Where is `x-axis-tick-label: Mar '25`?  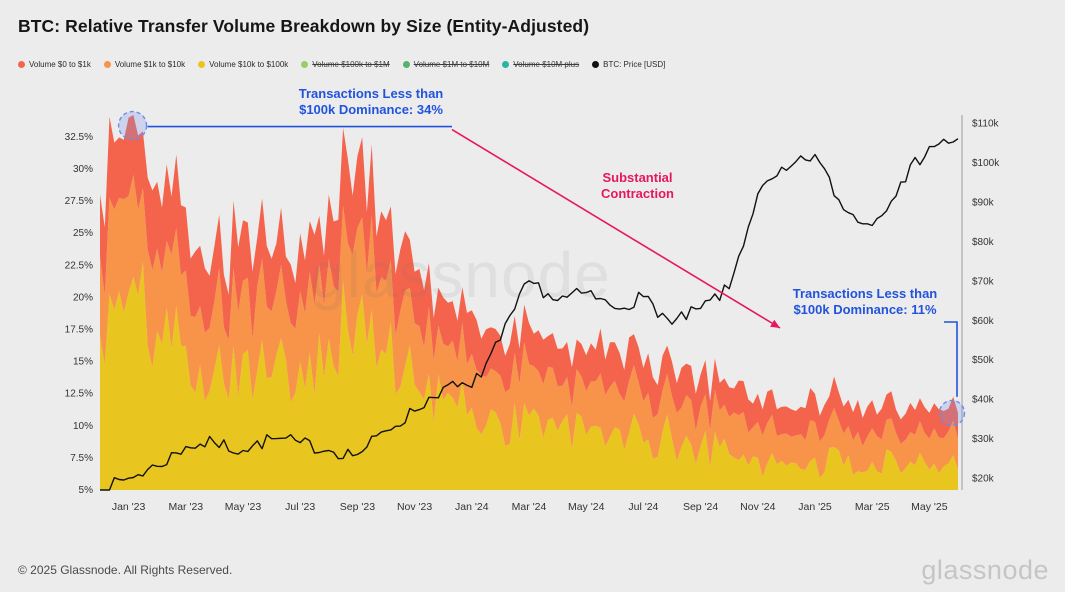 x-axis-tick-label: Mar '25 is located at coordinates (872, 507).